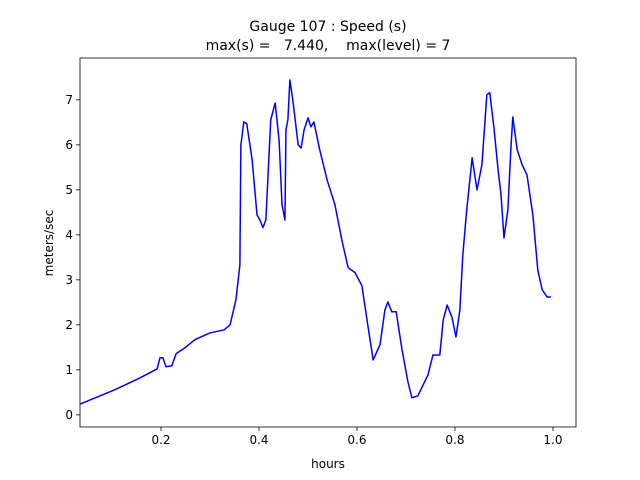 The image size is (640, 480). Describe the element at coordinates (69, 280) in the screenshot. I see `y-tick-label: 3` at that location.